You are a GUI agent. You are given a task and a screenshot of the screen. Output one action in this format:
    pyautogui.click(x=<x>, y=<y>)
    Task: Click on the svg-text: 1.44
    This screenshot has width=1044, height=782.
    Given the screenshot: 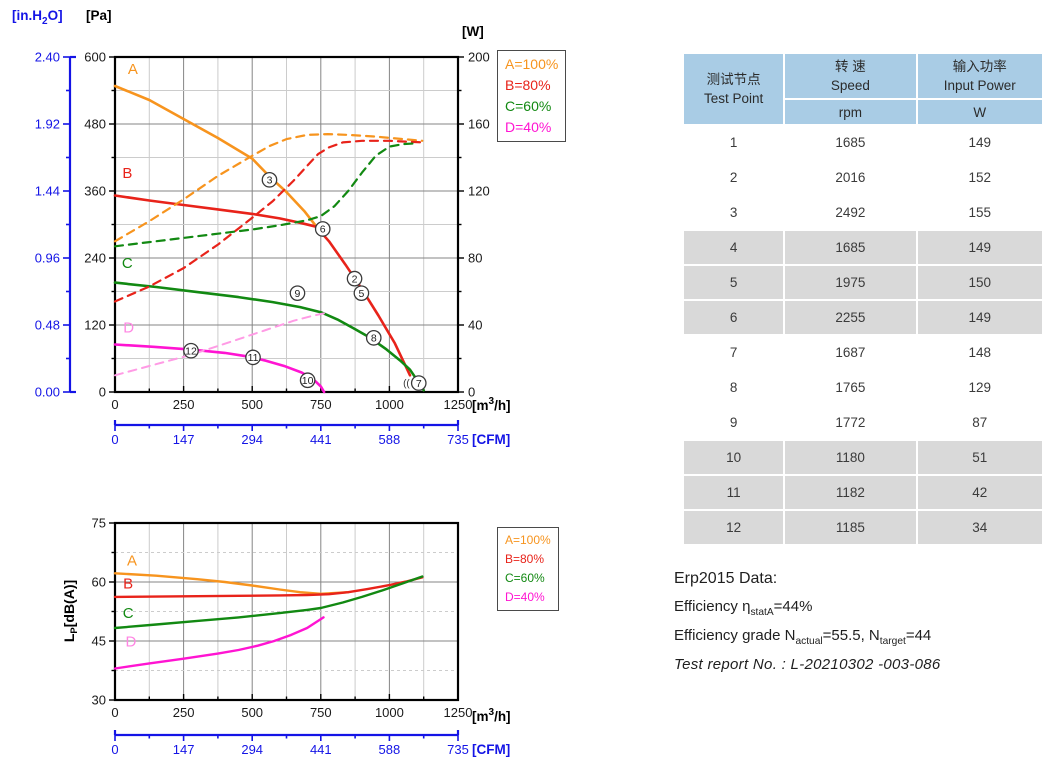 What is the action you would take?
    pyautogui.click(x=47, y=191)
    